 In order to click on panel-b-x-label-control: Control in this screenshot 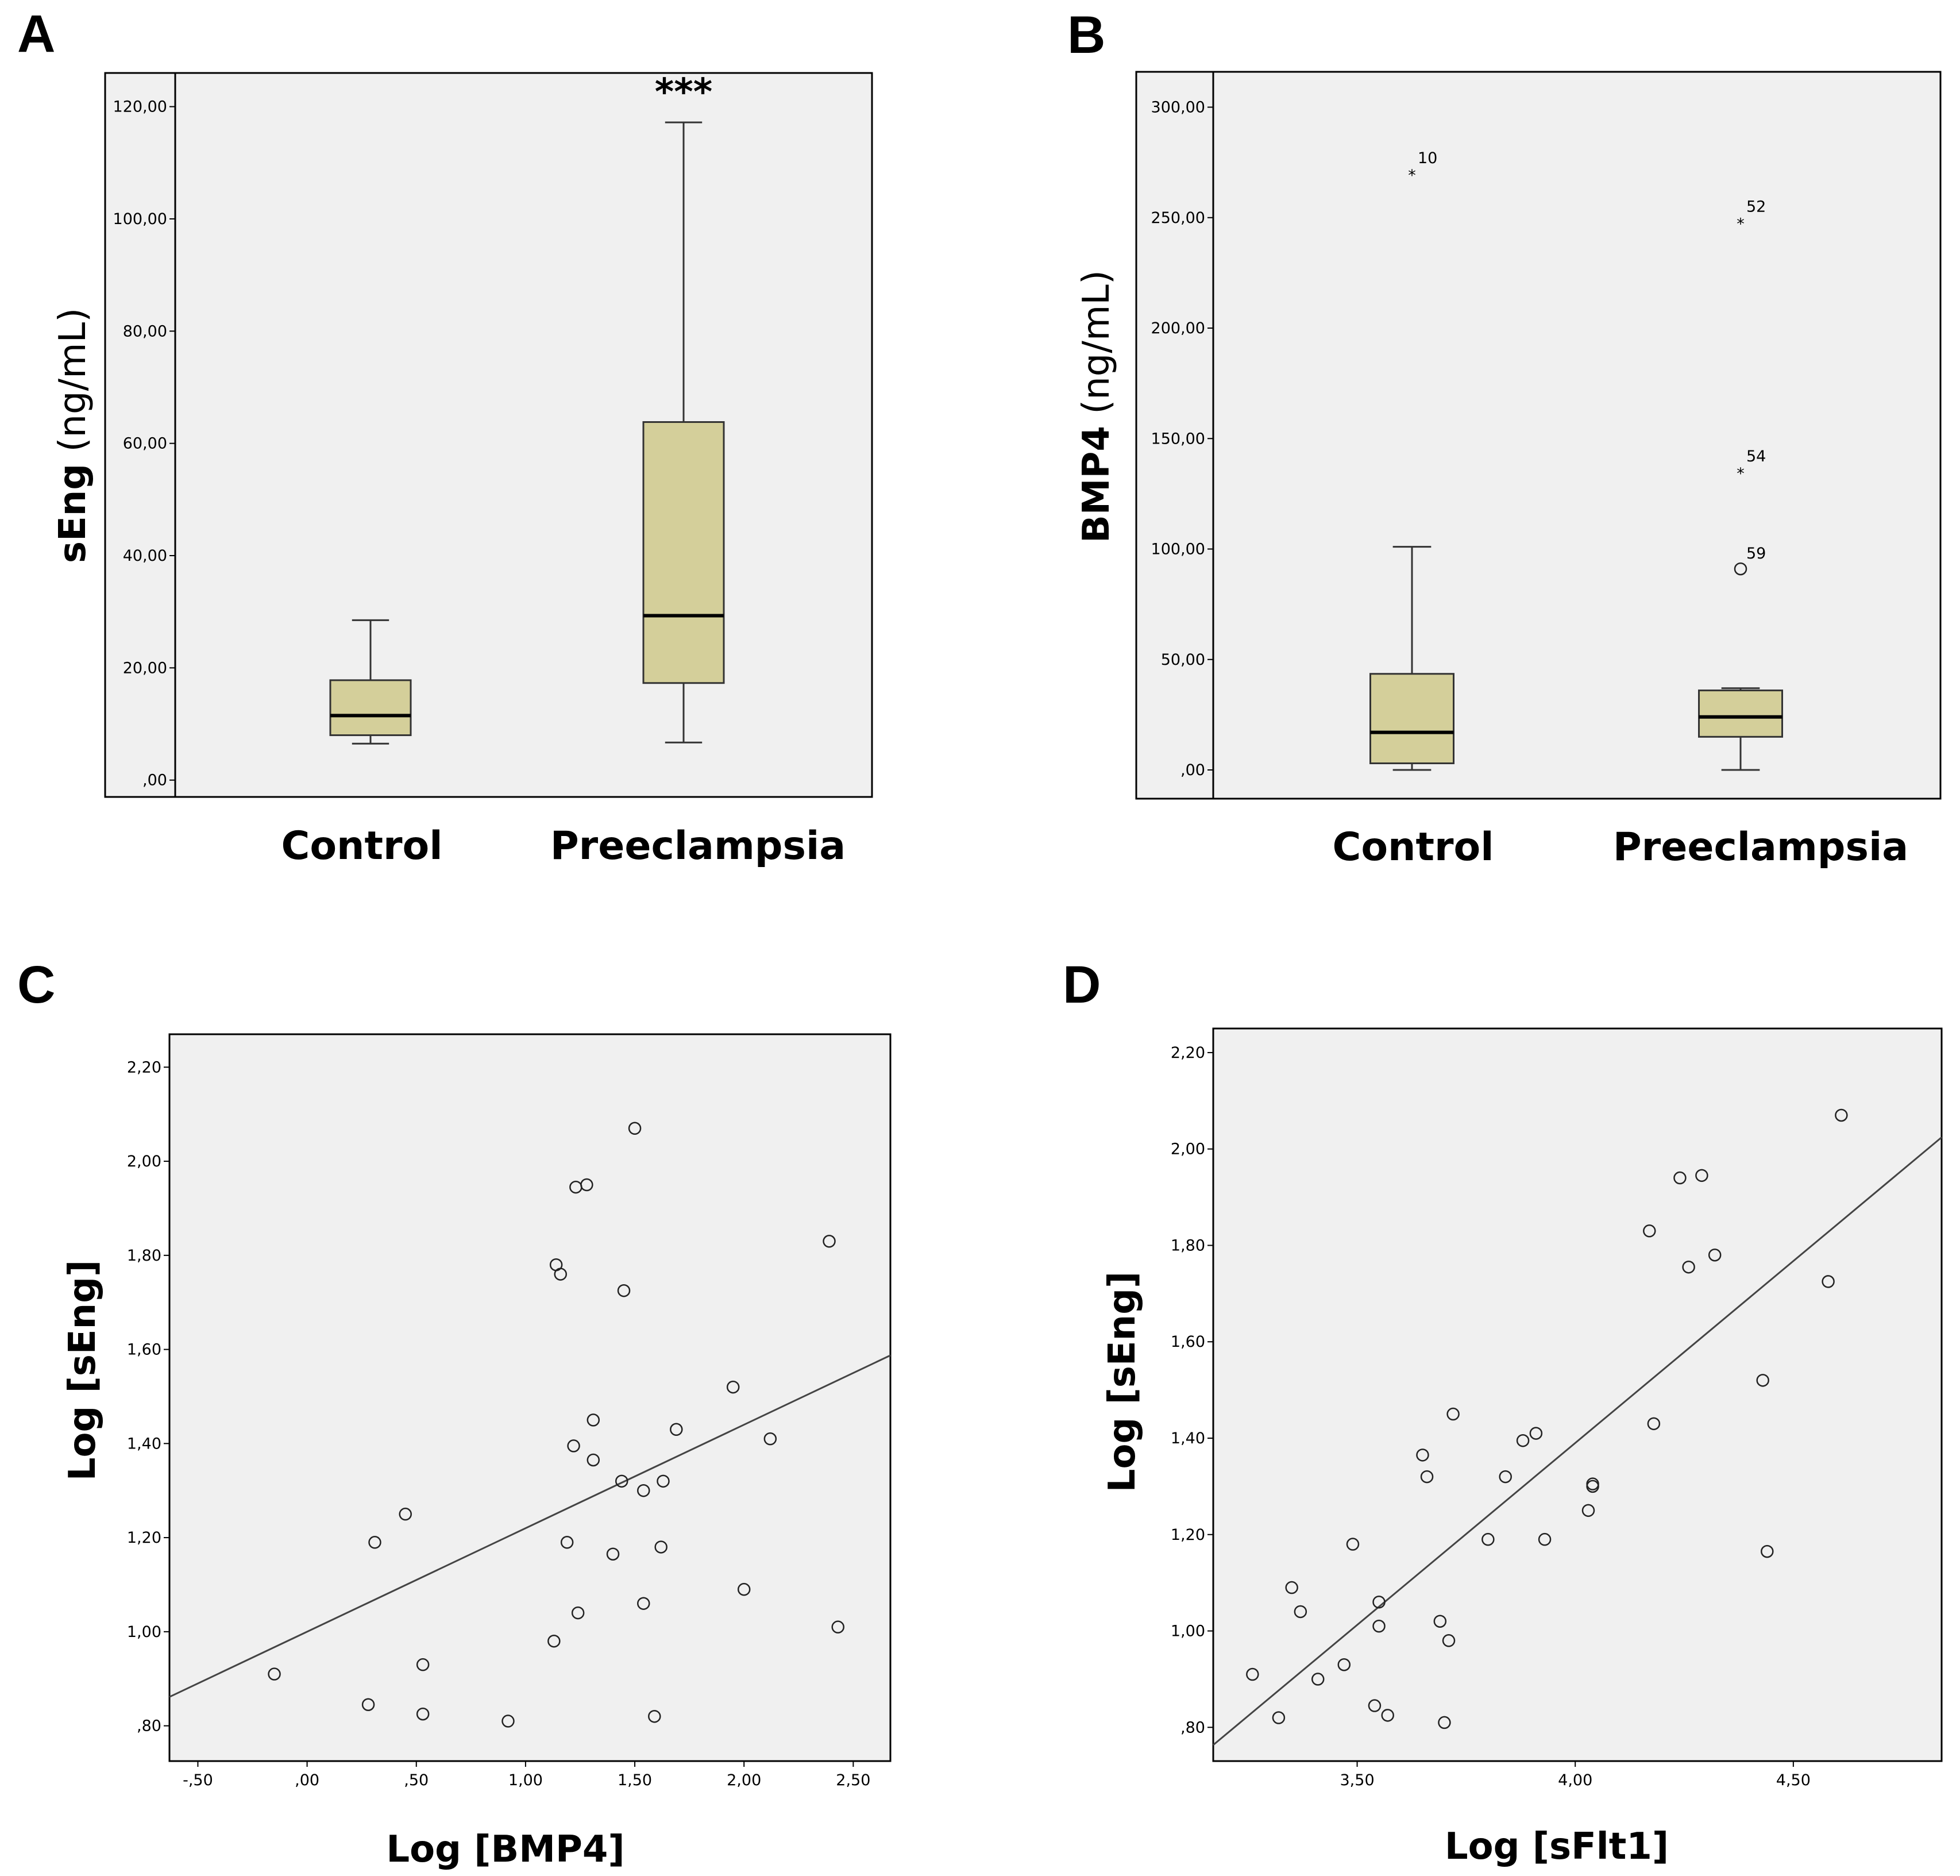, I will do `click(1413, 847)`.